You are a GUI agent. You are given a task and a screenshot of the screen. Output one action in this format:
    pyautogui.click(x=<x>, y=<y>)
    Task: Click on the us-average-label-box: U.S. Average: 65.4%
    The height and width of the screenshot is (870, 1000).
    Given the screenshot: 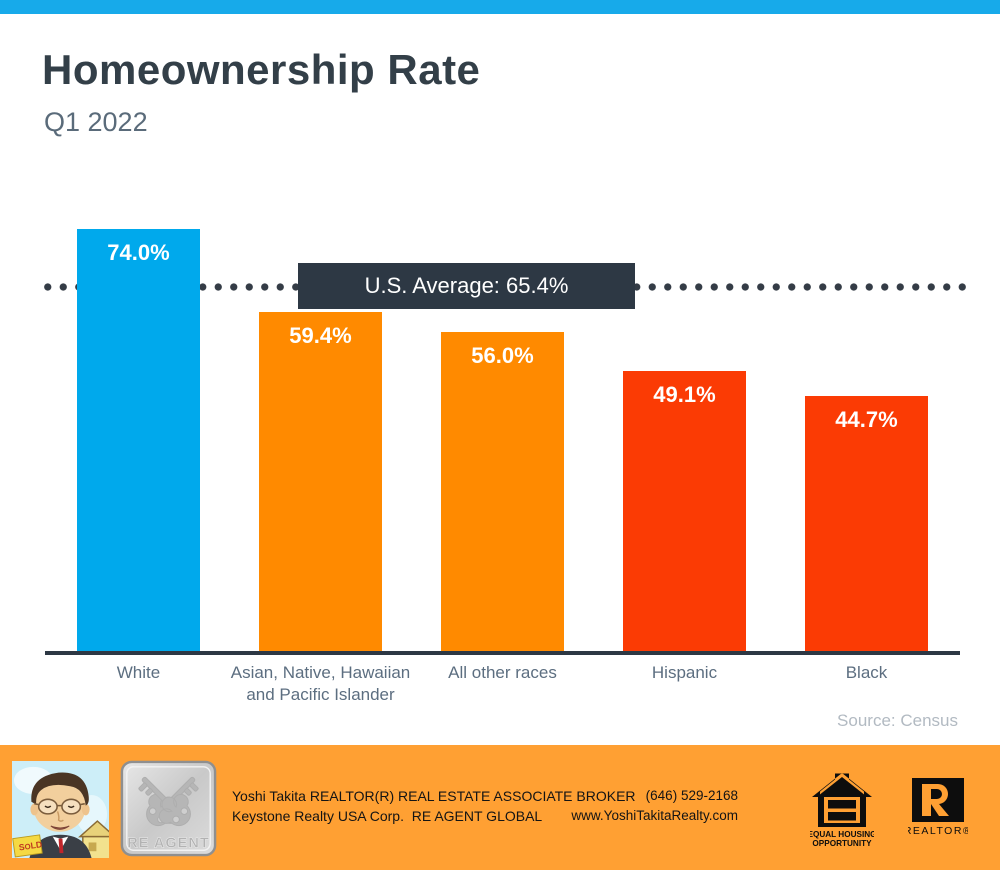 What is the action you would take?
    pyautogui.click(x=466, y=286)
    